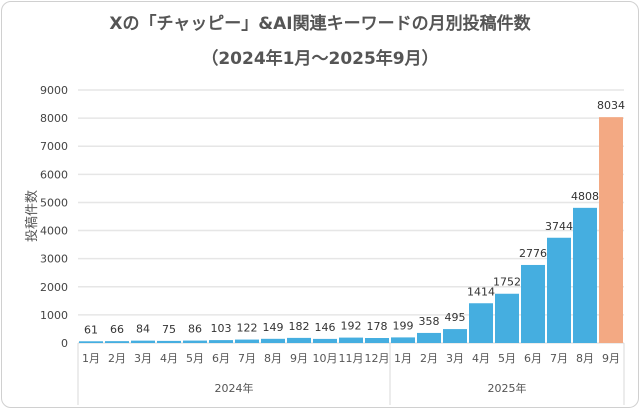 The height and width of the screenshot is (409, 640). What do you see at coordinates (325, 358) in the screenshot?
I see `x-tick-label: 10月` at bounding box center [325, 358].